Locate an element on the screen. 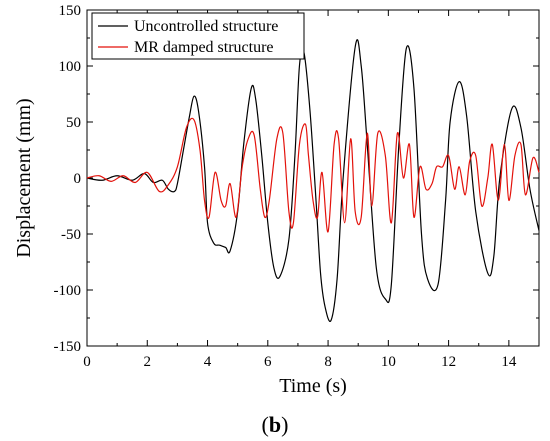 The image size is (550, 441). x-tick-label: 2 is located at coordinates (148, 362).